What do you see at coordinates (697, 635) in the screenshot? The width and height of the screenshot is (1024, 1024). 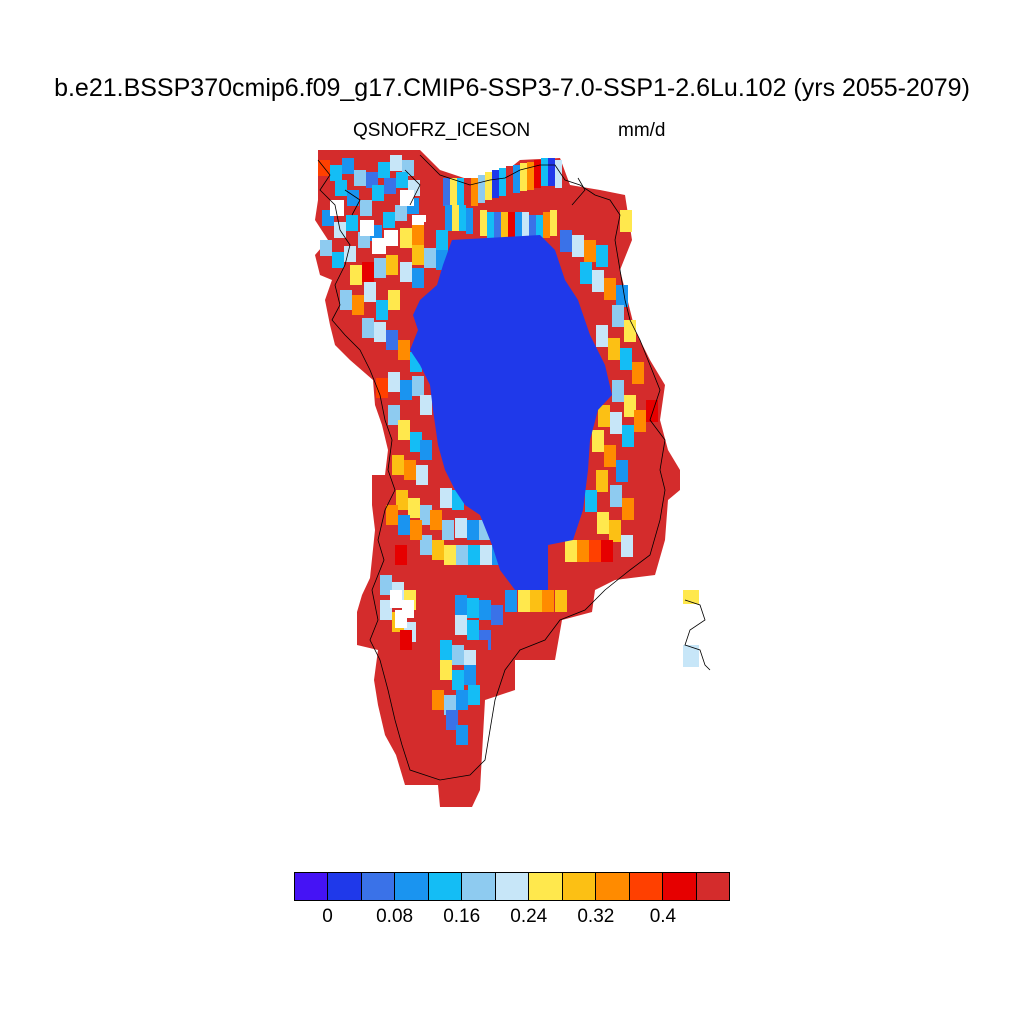 I see `coastline-iceland` at bounding box center [697, 635].